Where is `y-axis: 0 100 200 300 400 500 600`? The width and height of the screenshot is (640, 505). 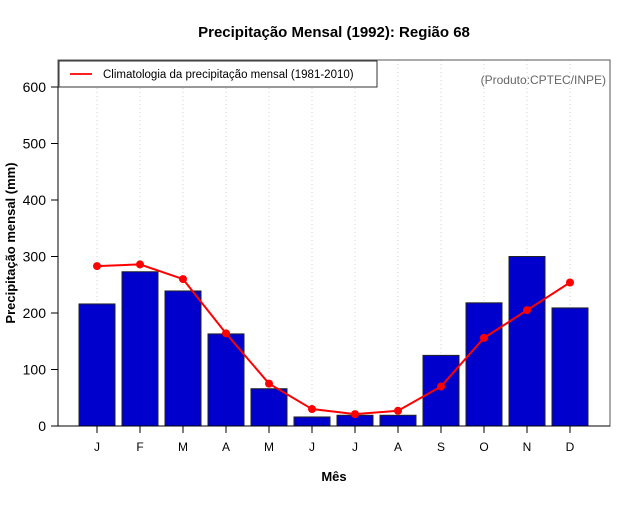
y-axis: 0 100 200 300 400 500 600 is located at coordinates (41, 256).